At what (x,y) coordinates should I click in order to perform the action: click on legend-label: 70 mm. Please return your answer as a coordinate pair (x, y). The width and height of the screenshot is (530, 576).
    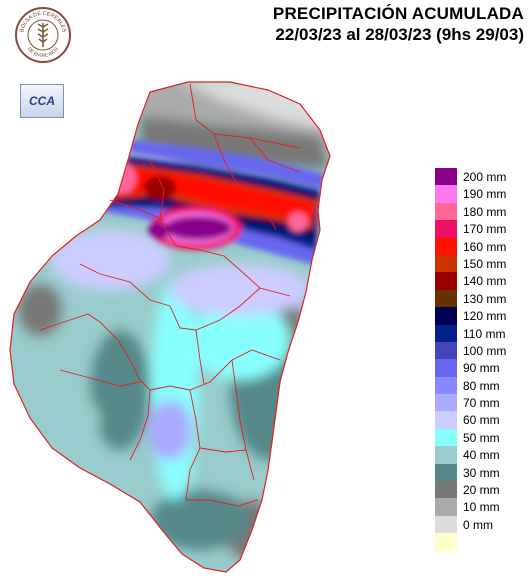
    Looking at the image, I should click on (481, 403).